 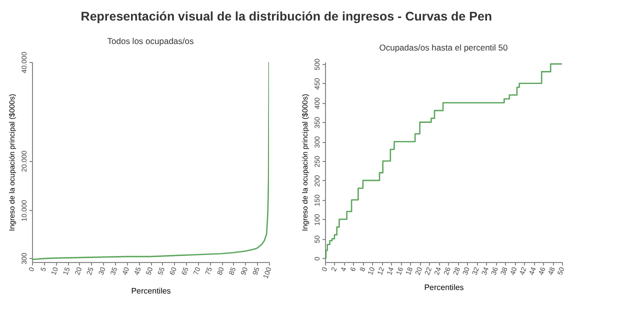 I want to click on chart-subtitle: Todos los ocupadas/os, so click(x=150, y=41).